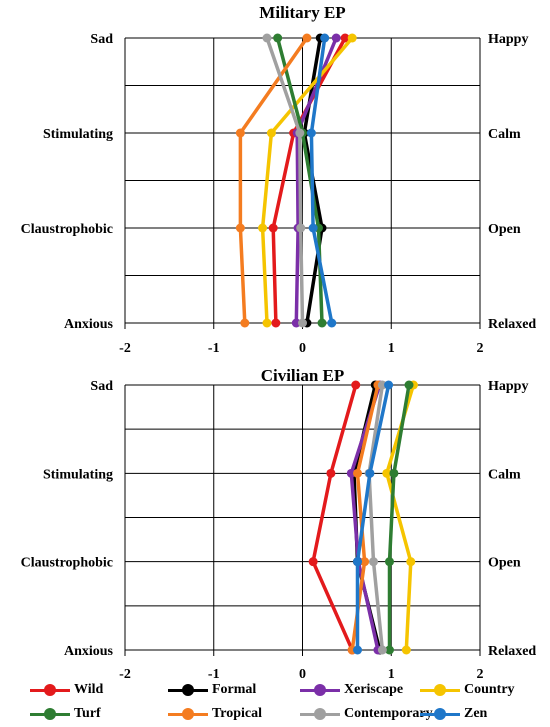  What do you see at coordinates (89, 689) in the screenshot?
I see `legend-label: Wild` at bounding box center [89, 689].